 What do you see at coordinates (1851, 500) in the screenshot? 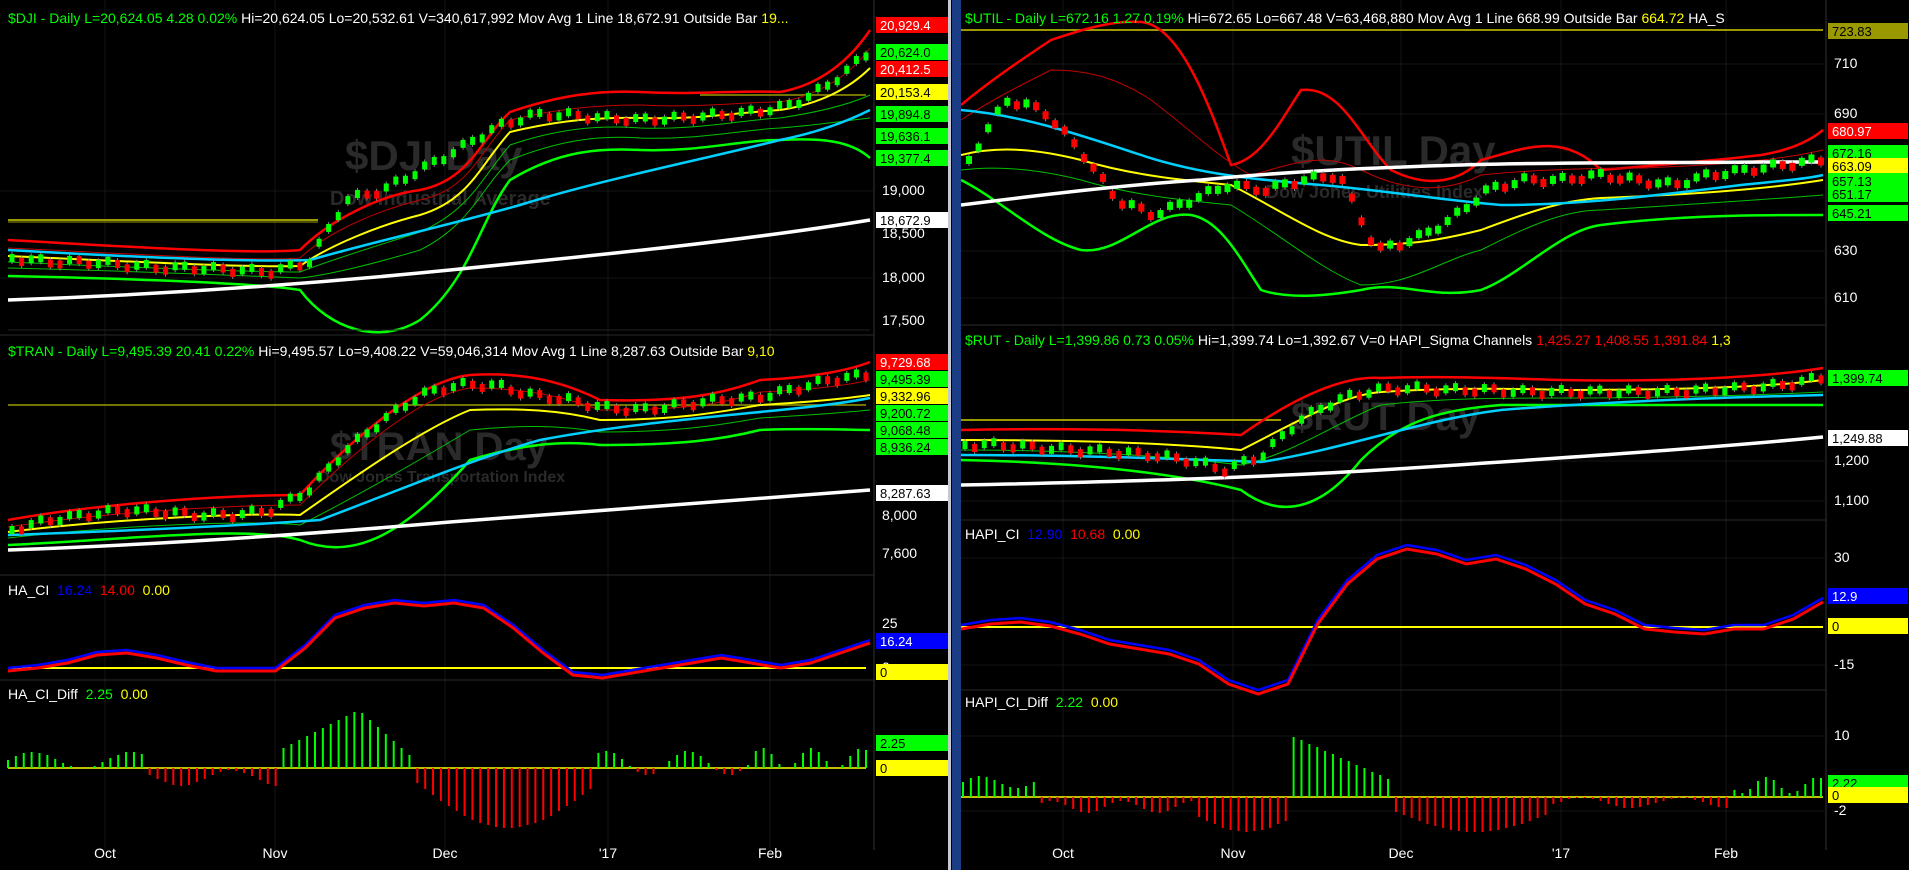
I see `rut-y-tick-1: 1,100` at bounding box center [1851, 500].